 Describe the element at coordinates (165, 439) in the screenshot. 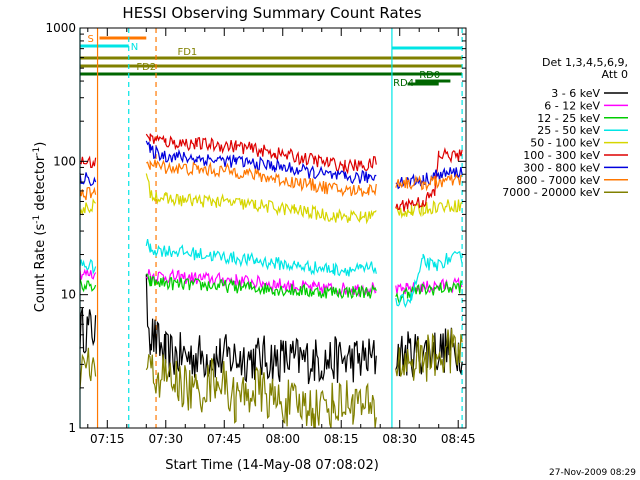

I see `x-tick-label: 07:30` at that location.